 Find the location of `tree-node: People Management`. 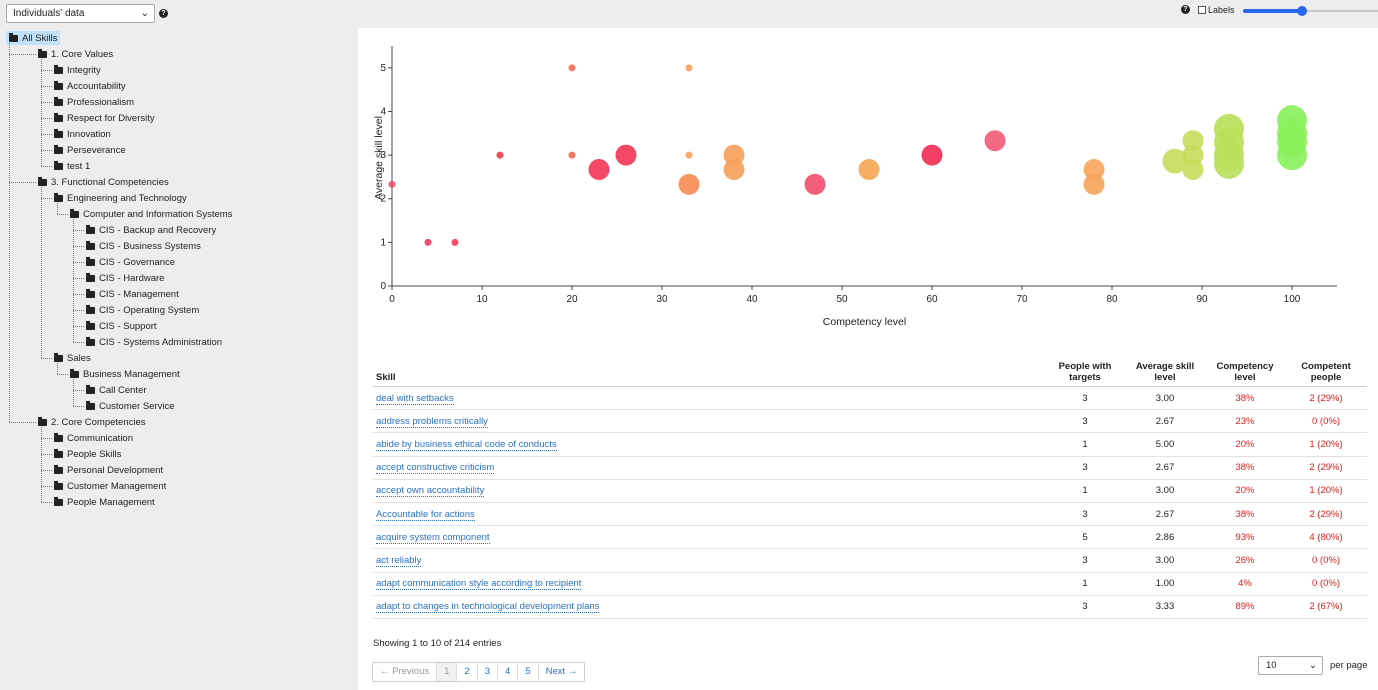

tree-node: People Management is located at coordinates (104, 502).